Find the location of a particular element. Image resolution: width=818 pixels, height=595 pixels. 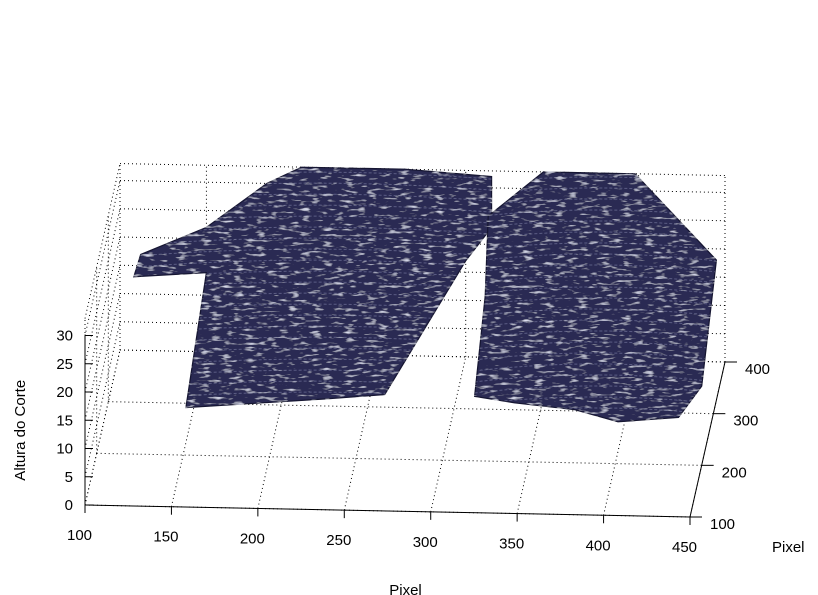

z-tick-label: 15 is located at coordinates (64, 420).